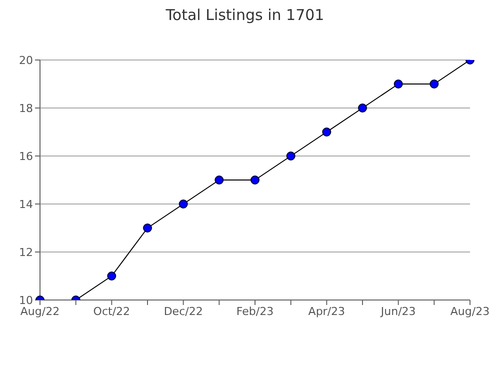 This screenshot has width=490, height=380. What do you see at coordinates (26, 156) in the screenshot?
I see `y-tick-label: 16` at bounding box center [26, 156].